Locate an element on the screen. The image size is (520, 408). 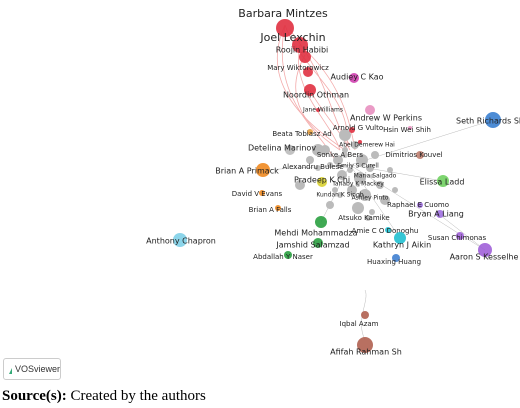
author-label: Barbara Mintzes is located at coordinates (283, 13).